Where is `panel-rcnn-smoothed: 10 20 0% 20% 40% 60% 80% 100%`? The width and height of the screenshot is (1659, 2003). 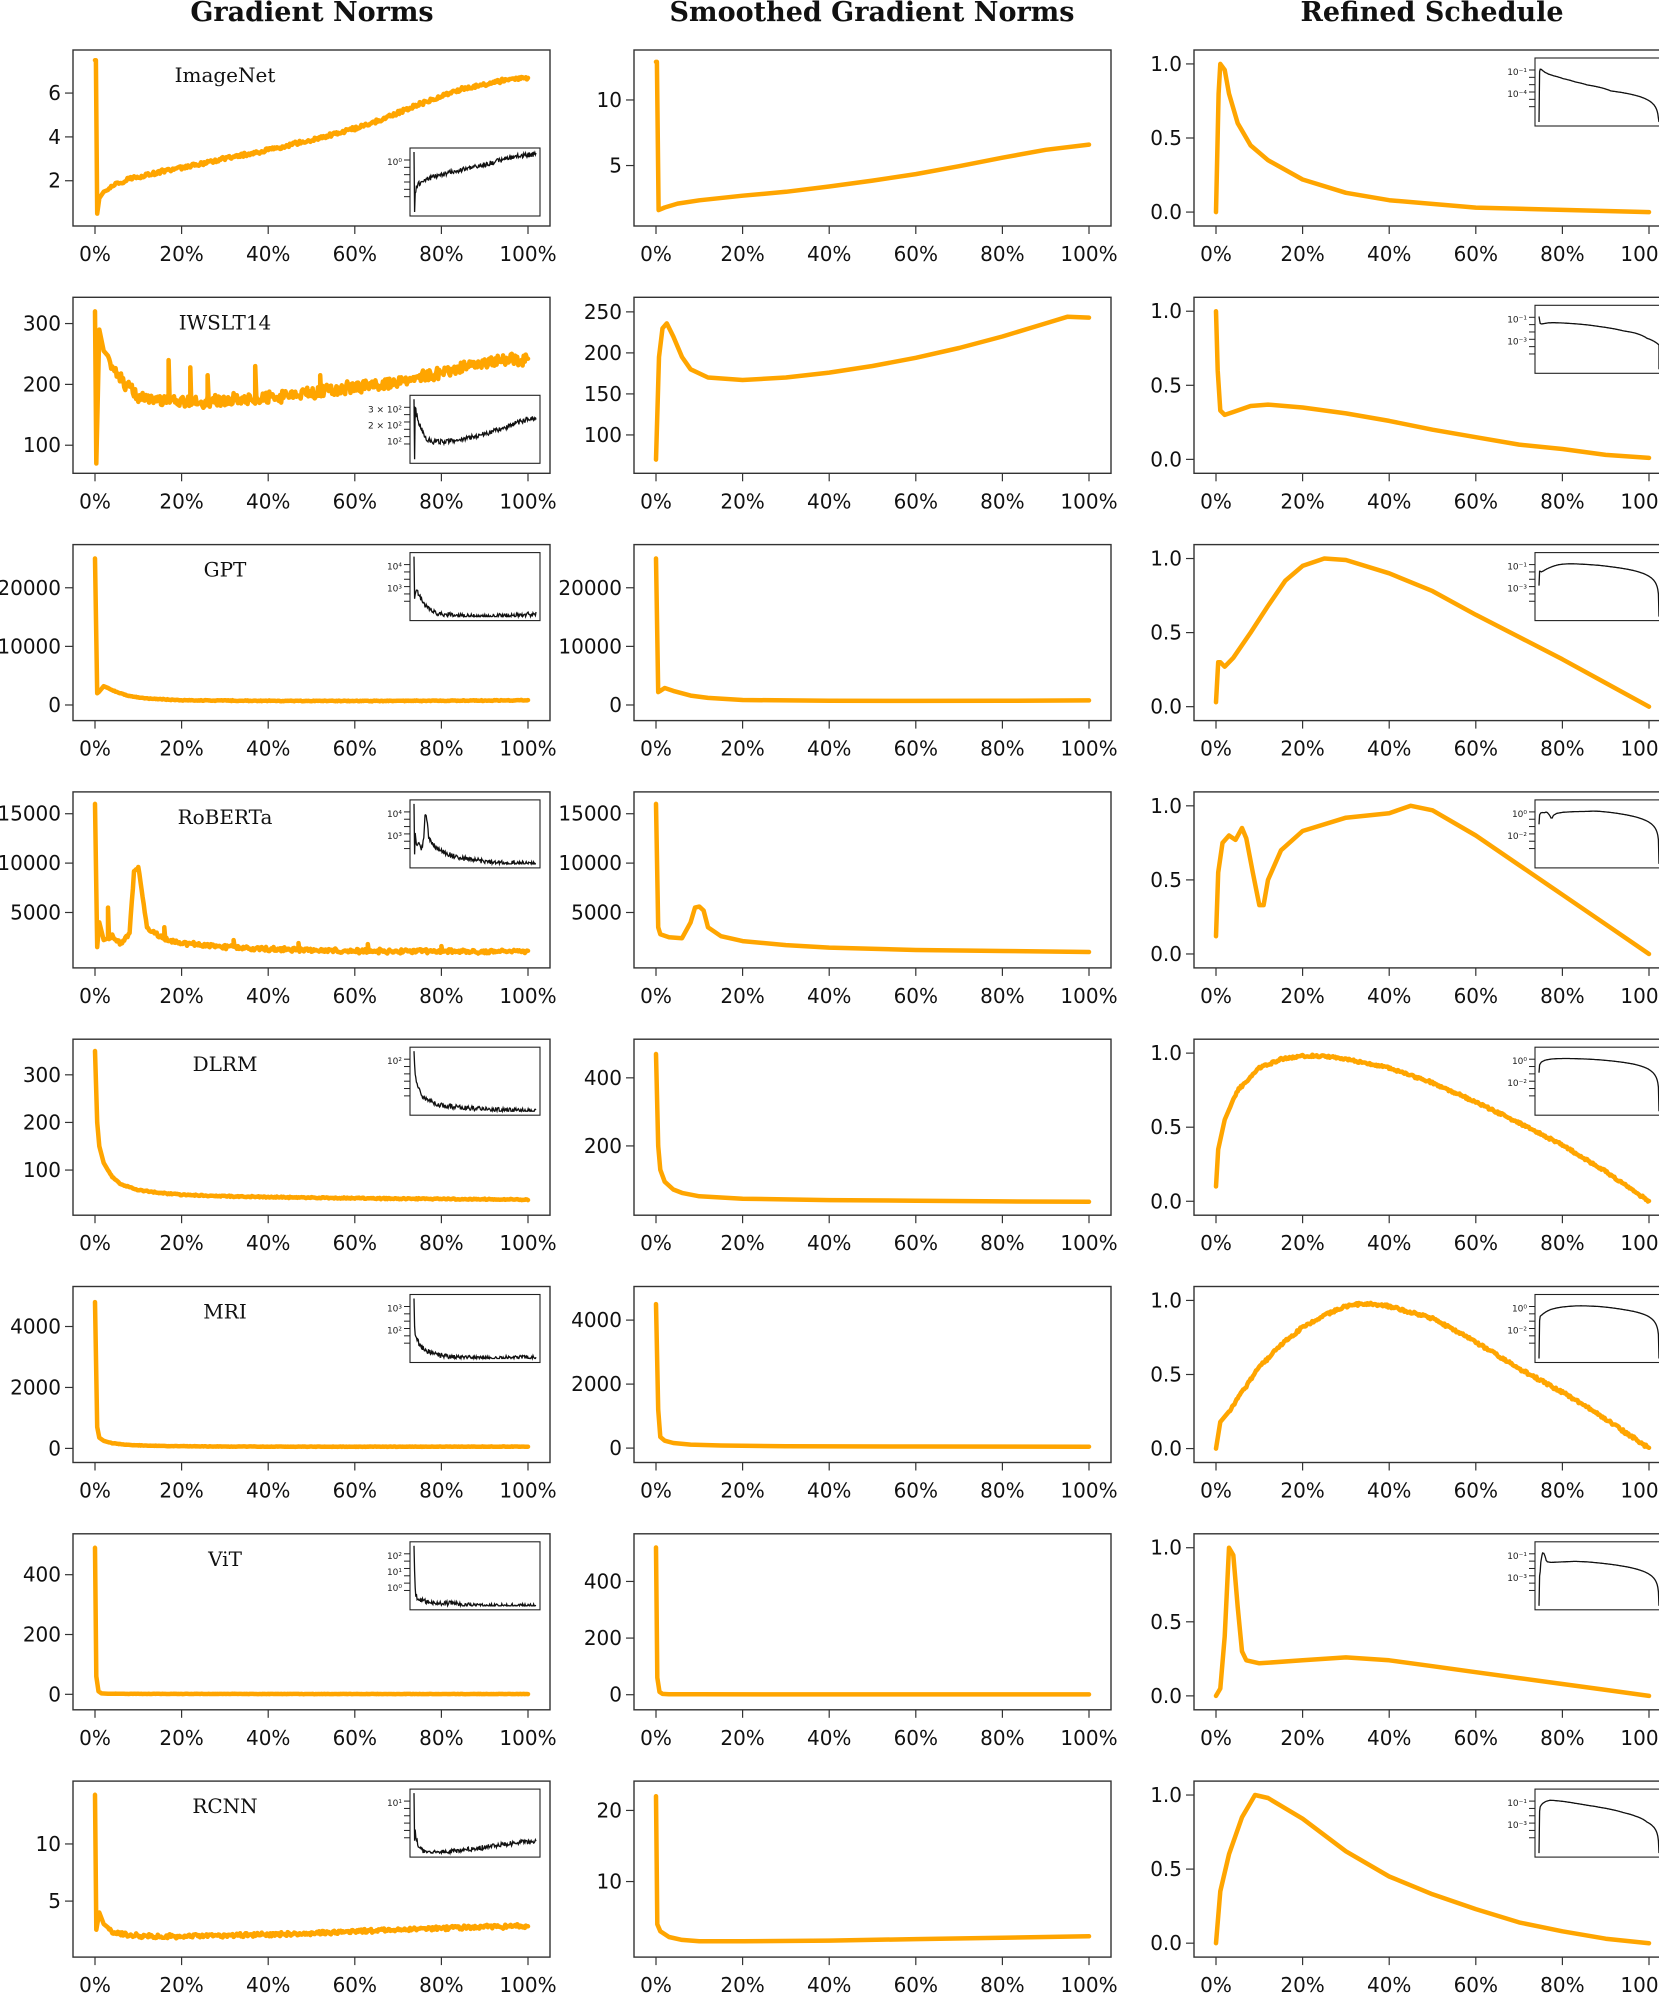 panel-rcnn-smoothed: 10 20 0% 20% 40% 60% 80% 100% is located at coordinates (857, 1888).